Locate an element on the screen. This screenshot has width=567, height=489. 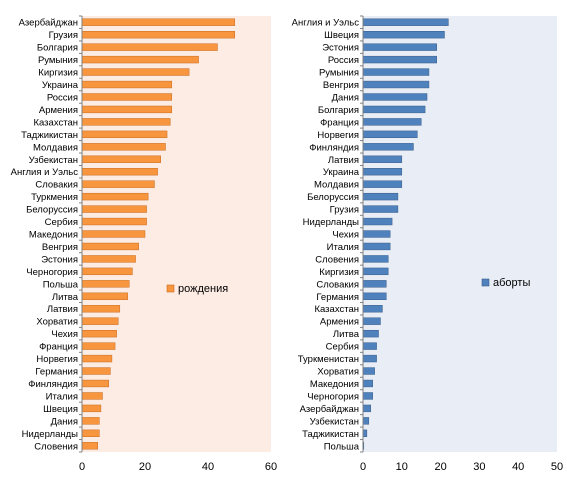
abortions-category-label: Италия is located at coordinates (343, 247).